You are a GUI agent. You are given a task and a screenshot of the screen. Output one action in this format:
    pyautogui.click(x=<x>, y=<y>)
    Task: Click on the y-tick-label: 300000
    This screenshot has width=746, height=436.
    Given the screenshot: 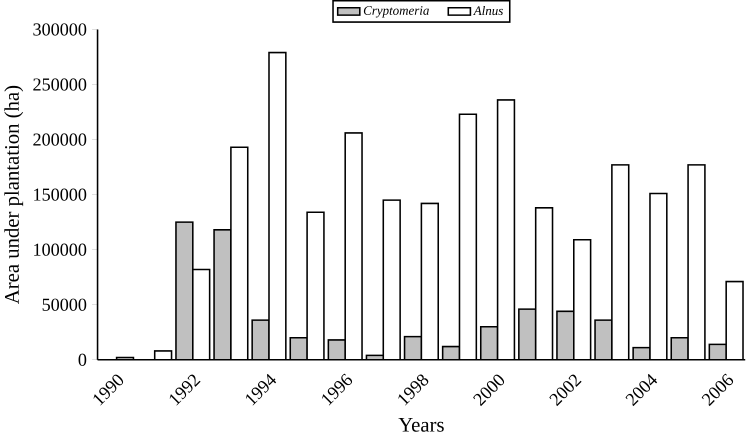 What is the action you would take?
    pyautogui.click(x=59, y=29)
    